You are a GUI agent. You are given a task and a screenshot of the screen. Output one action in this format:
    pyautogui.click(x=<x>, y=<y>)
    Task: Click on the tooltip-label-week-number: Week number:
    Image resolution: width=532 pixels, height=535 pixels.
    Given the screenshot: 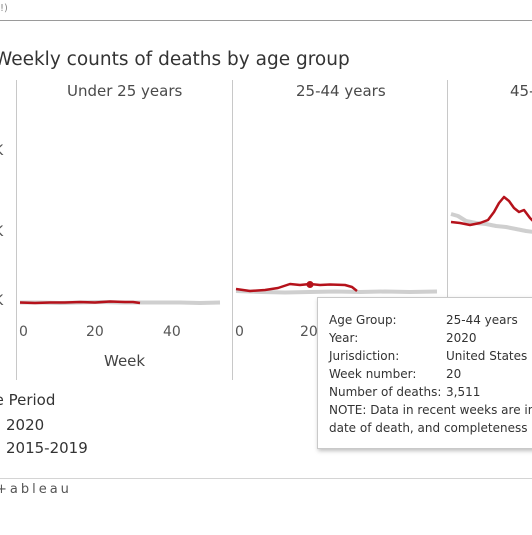 What is the action you would take?
    pyautogui.click(x=373, y=374)
    